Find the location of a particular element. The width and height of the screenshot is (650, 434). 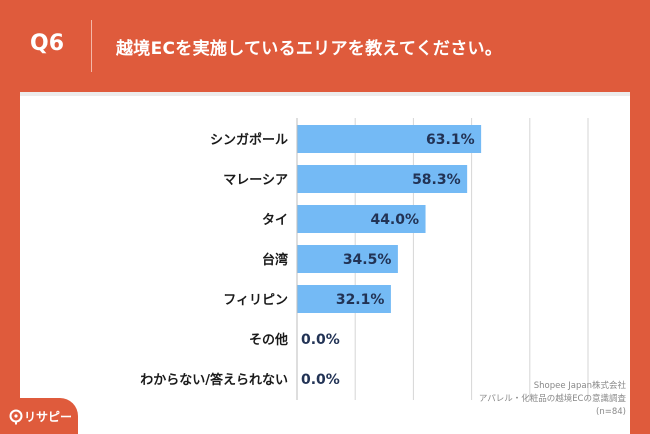

category-label: 台湾 is located at coordinates (275, 260).